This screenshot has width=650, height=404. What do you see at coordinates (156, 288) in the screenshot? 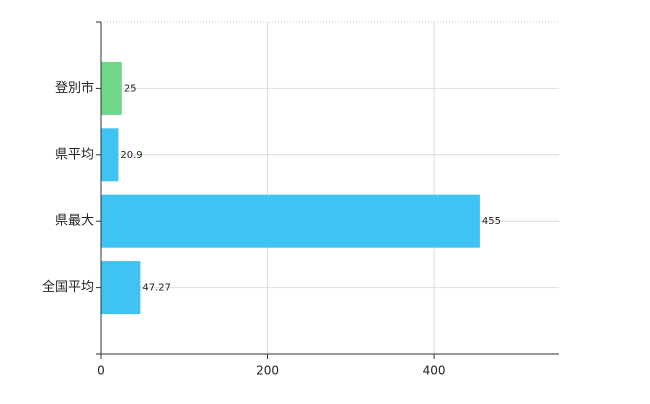
I see `value-label: 47.27` at bounding box center [156, 288].